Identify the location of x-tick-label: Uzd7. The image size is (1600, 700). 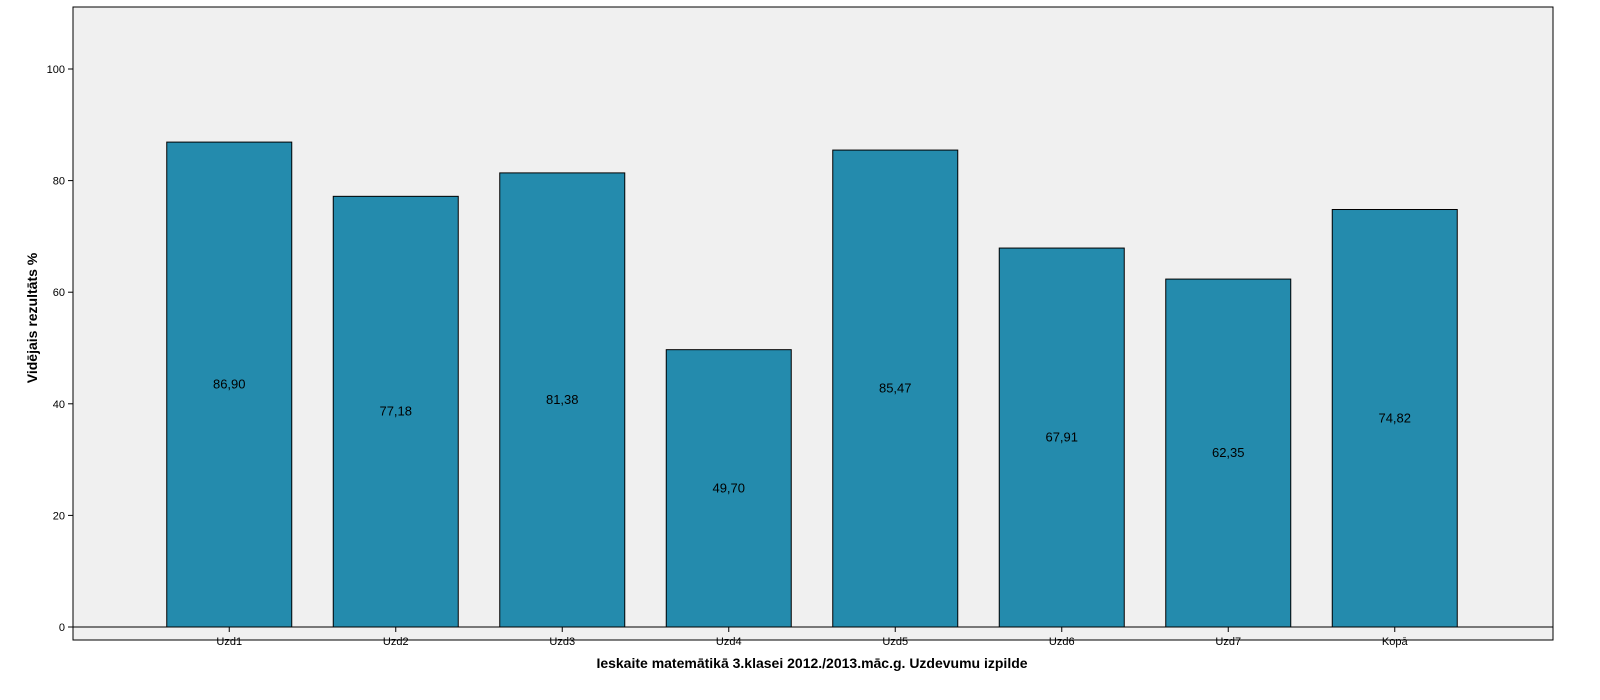
(1228, 642).